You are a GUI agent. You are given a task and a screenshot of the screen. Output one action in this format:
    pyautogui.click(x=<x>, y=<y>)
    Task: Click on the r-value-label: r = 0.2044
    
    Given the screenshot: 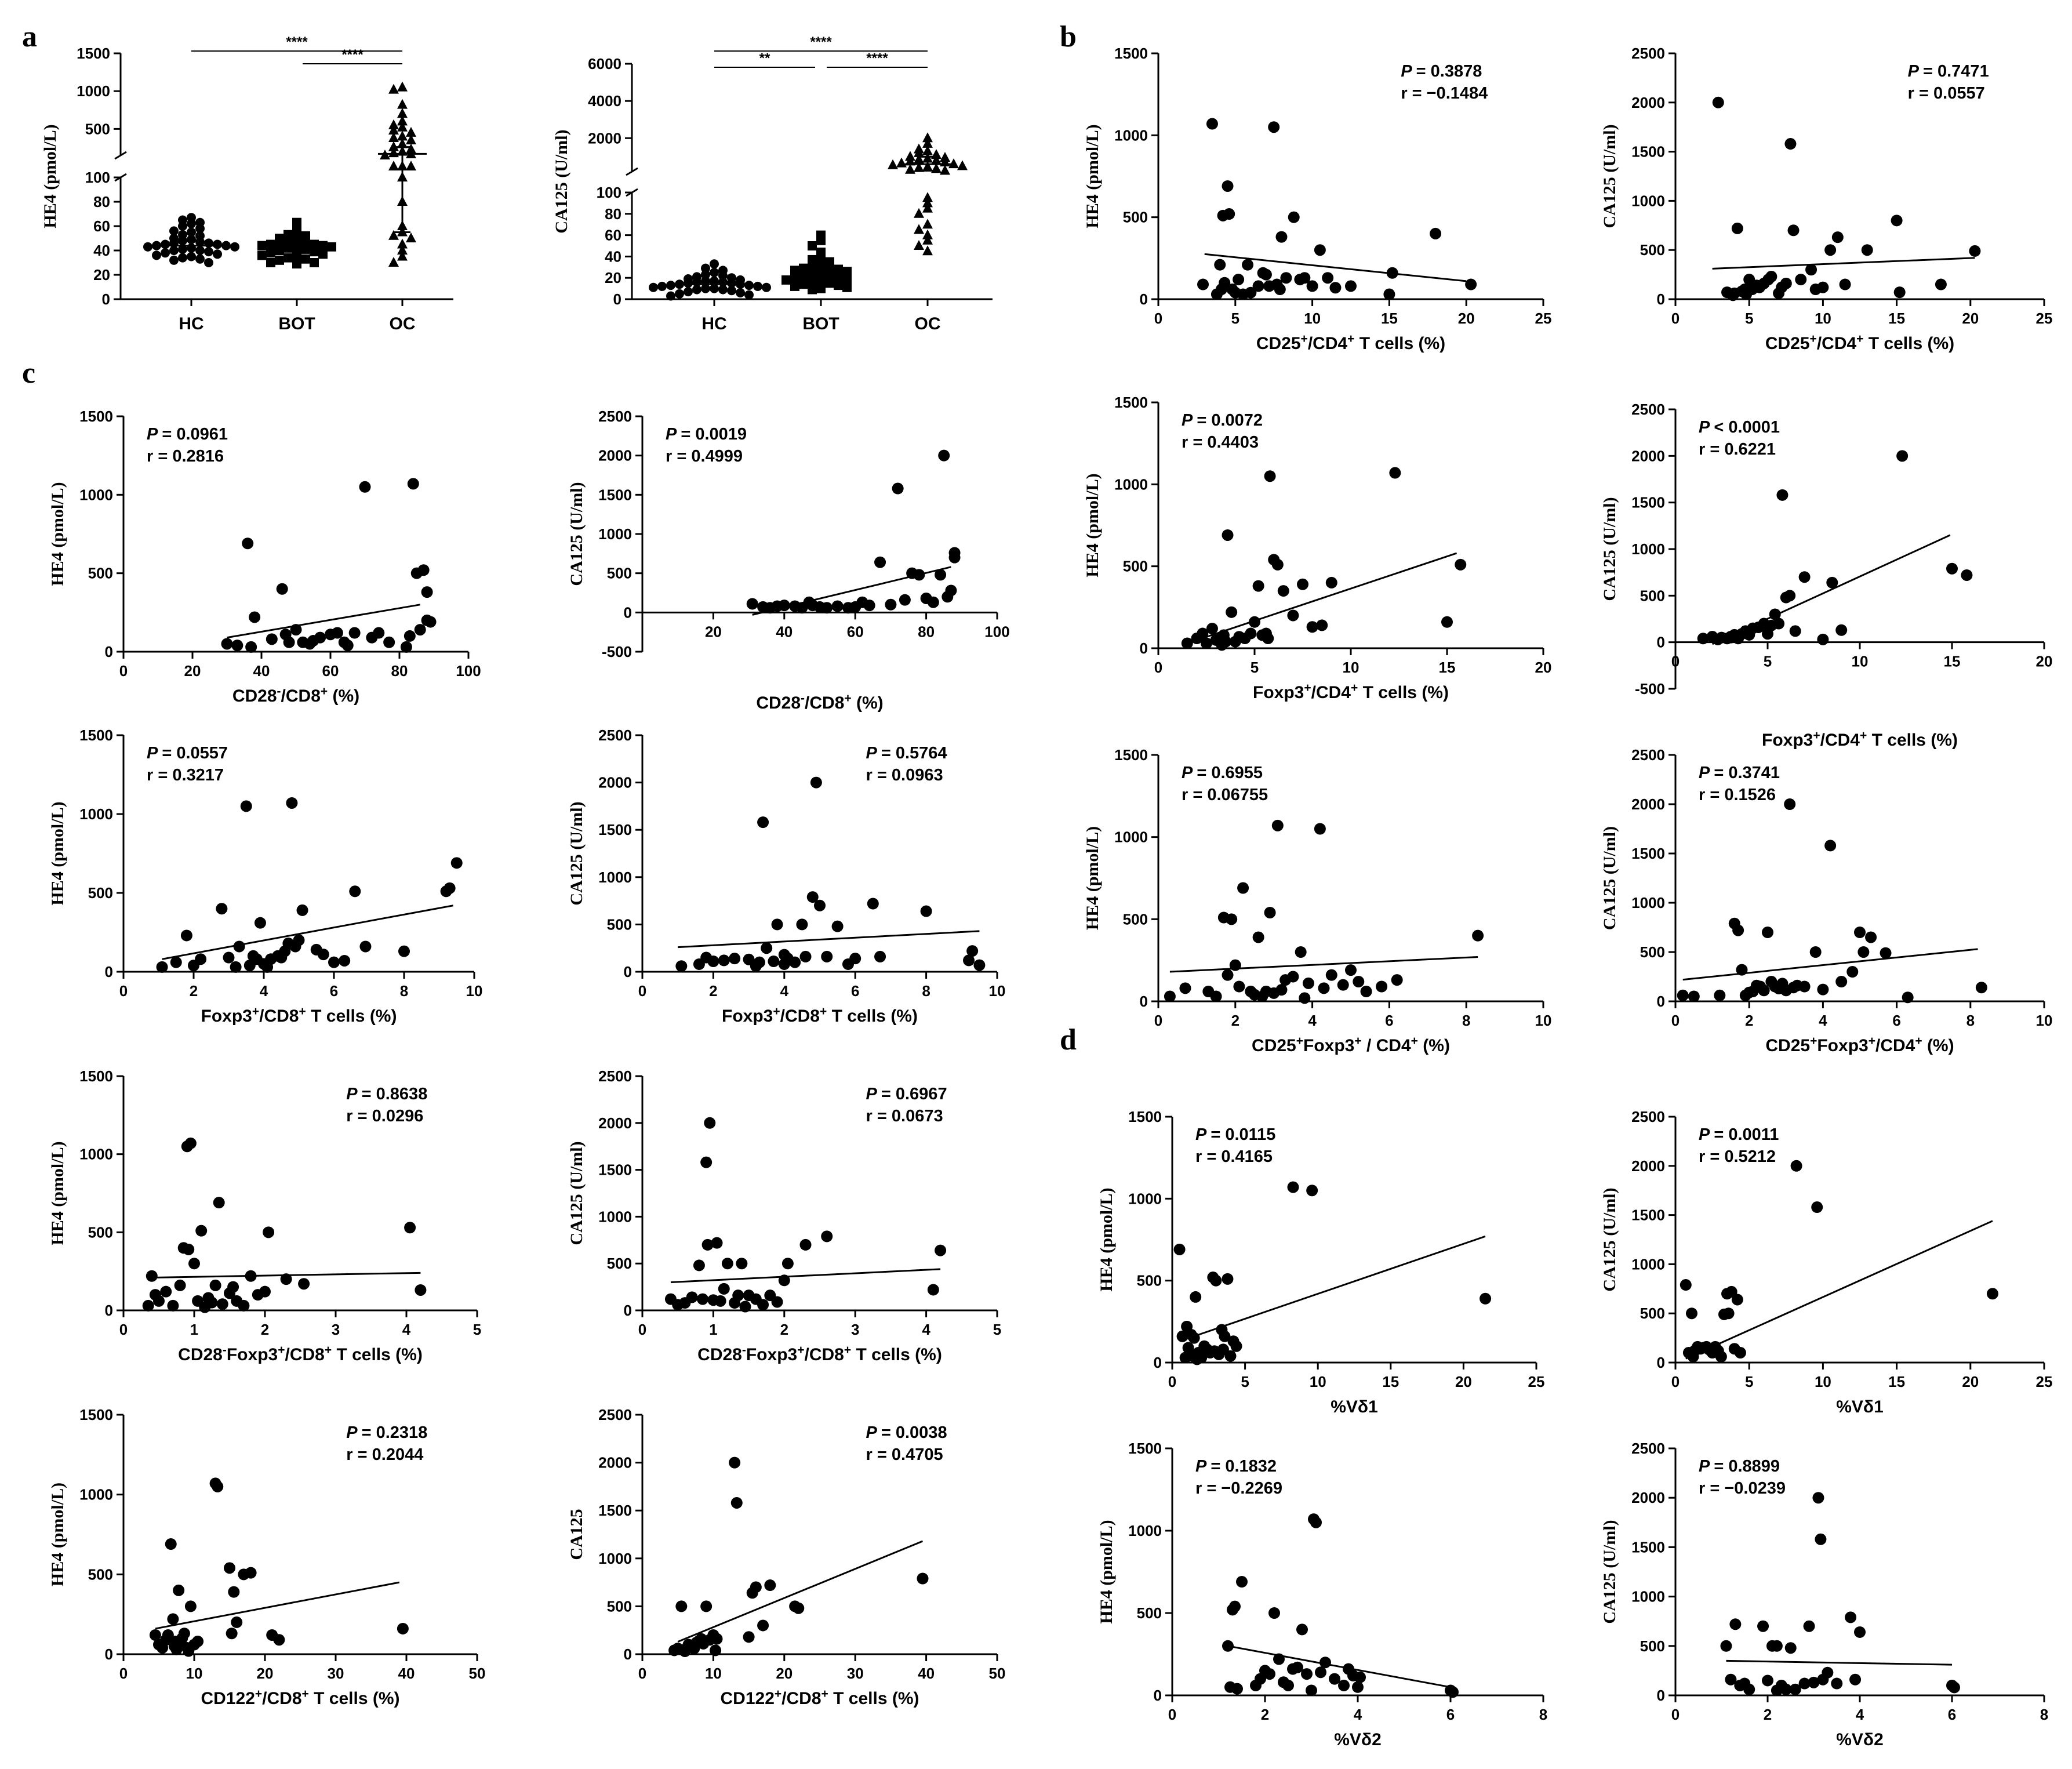 What is the action you would take?
    pyautogui.click(x=385, y=1454)
    